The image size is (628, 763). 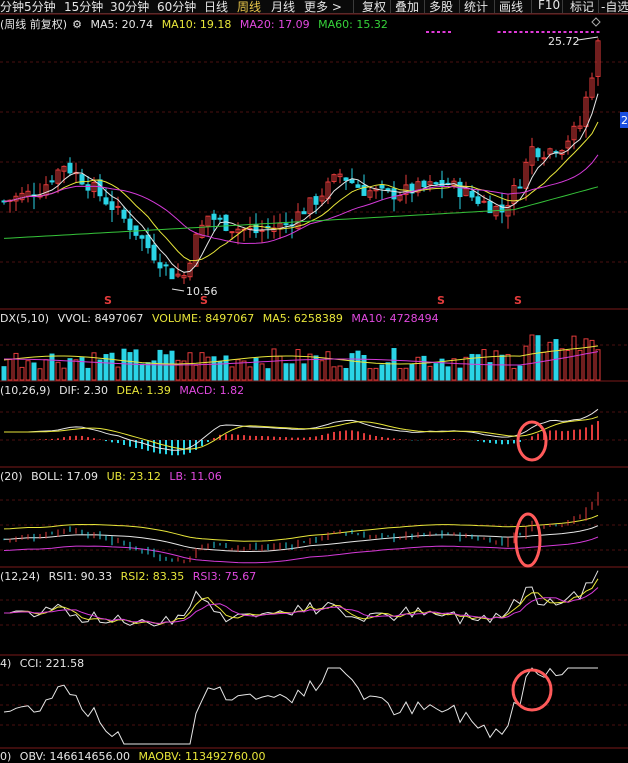 What do you see at coordinates (12, 7) in the screenshot?
I see `tab-1min: 分钟` at bounding box center [12, 7].